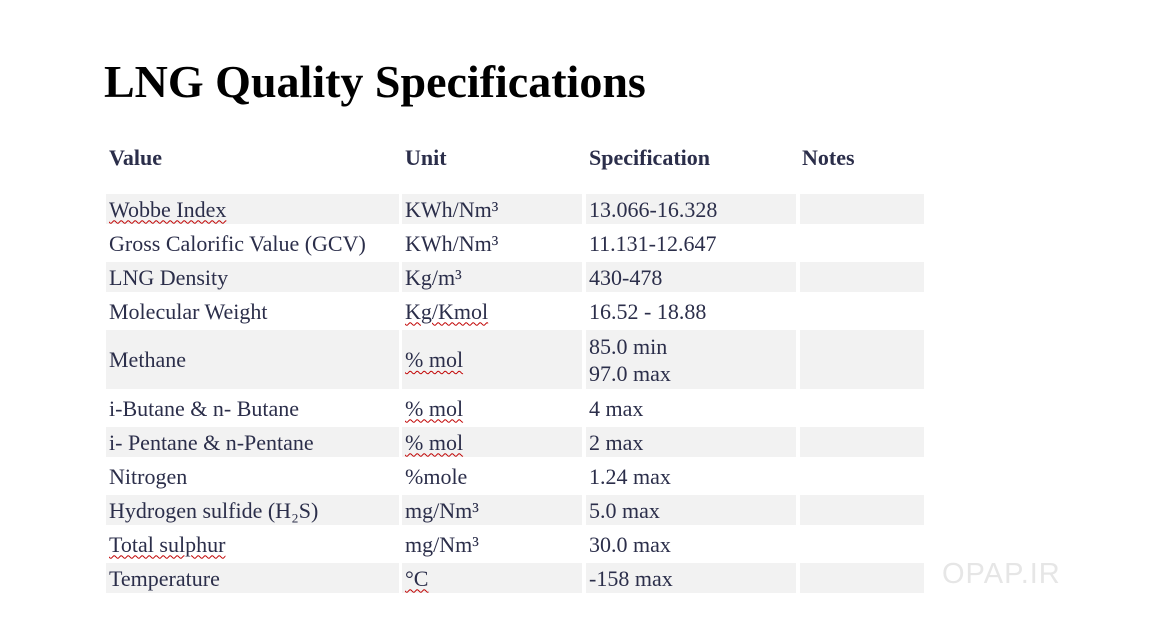 Image resolution: width=1173 pixels, height=620 pixels. I want to click on table-row: Wobbe Index KWh/Nm³ 13.066-16.328, so click(516, 209).